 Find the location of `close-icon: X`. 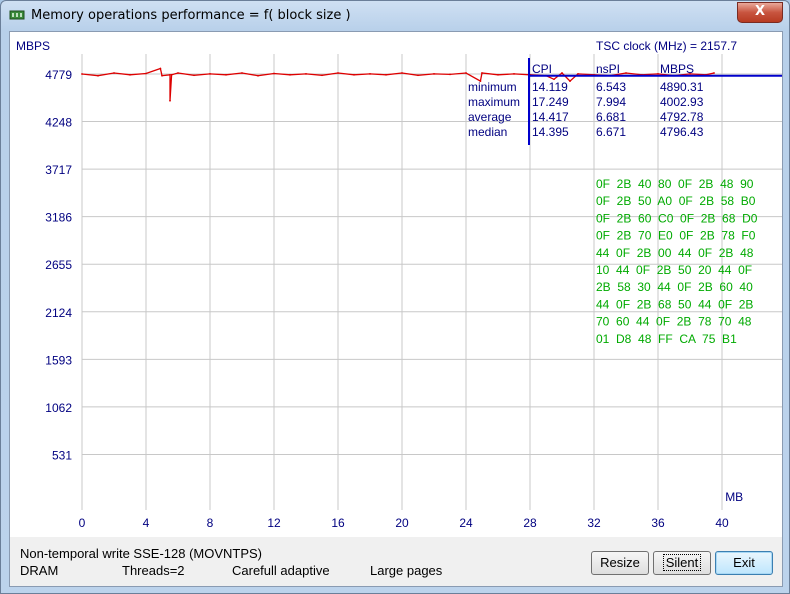

close-icon: X is located at coordinates (760, 11).